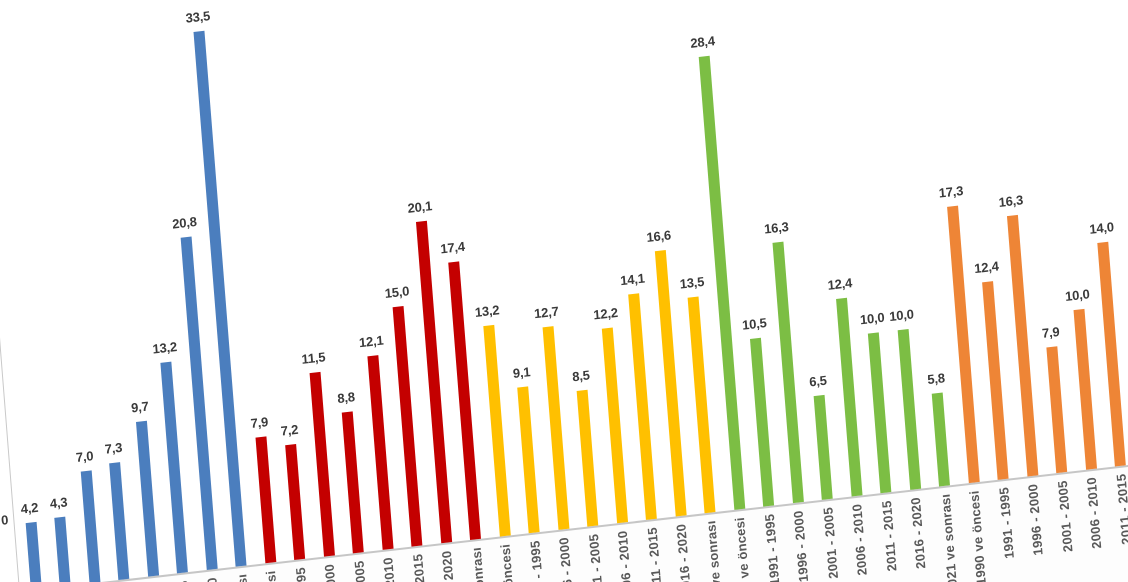 The height and width of the screenshot is (582, 1128). What do you see at coordinates (313, 358) in the screenshot?
I see `bar-value-label: 11,5` at bounding box center [313, 358].